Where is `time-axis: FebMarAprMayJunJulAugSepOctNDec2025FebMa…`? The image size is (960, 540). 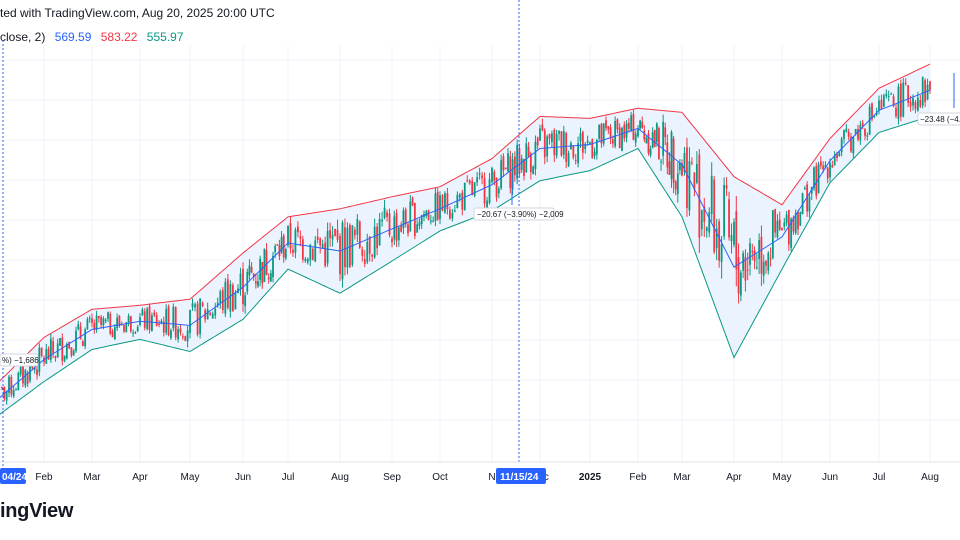 time-axis: FebMarAprMayJunJulAugSepOctNDec2025FebMa… is located at coordinates (487, 477).